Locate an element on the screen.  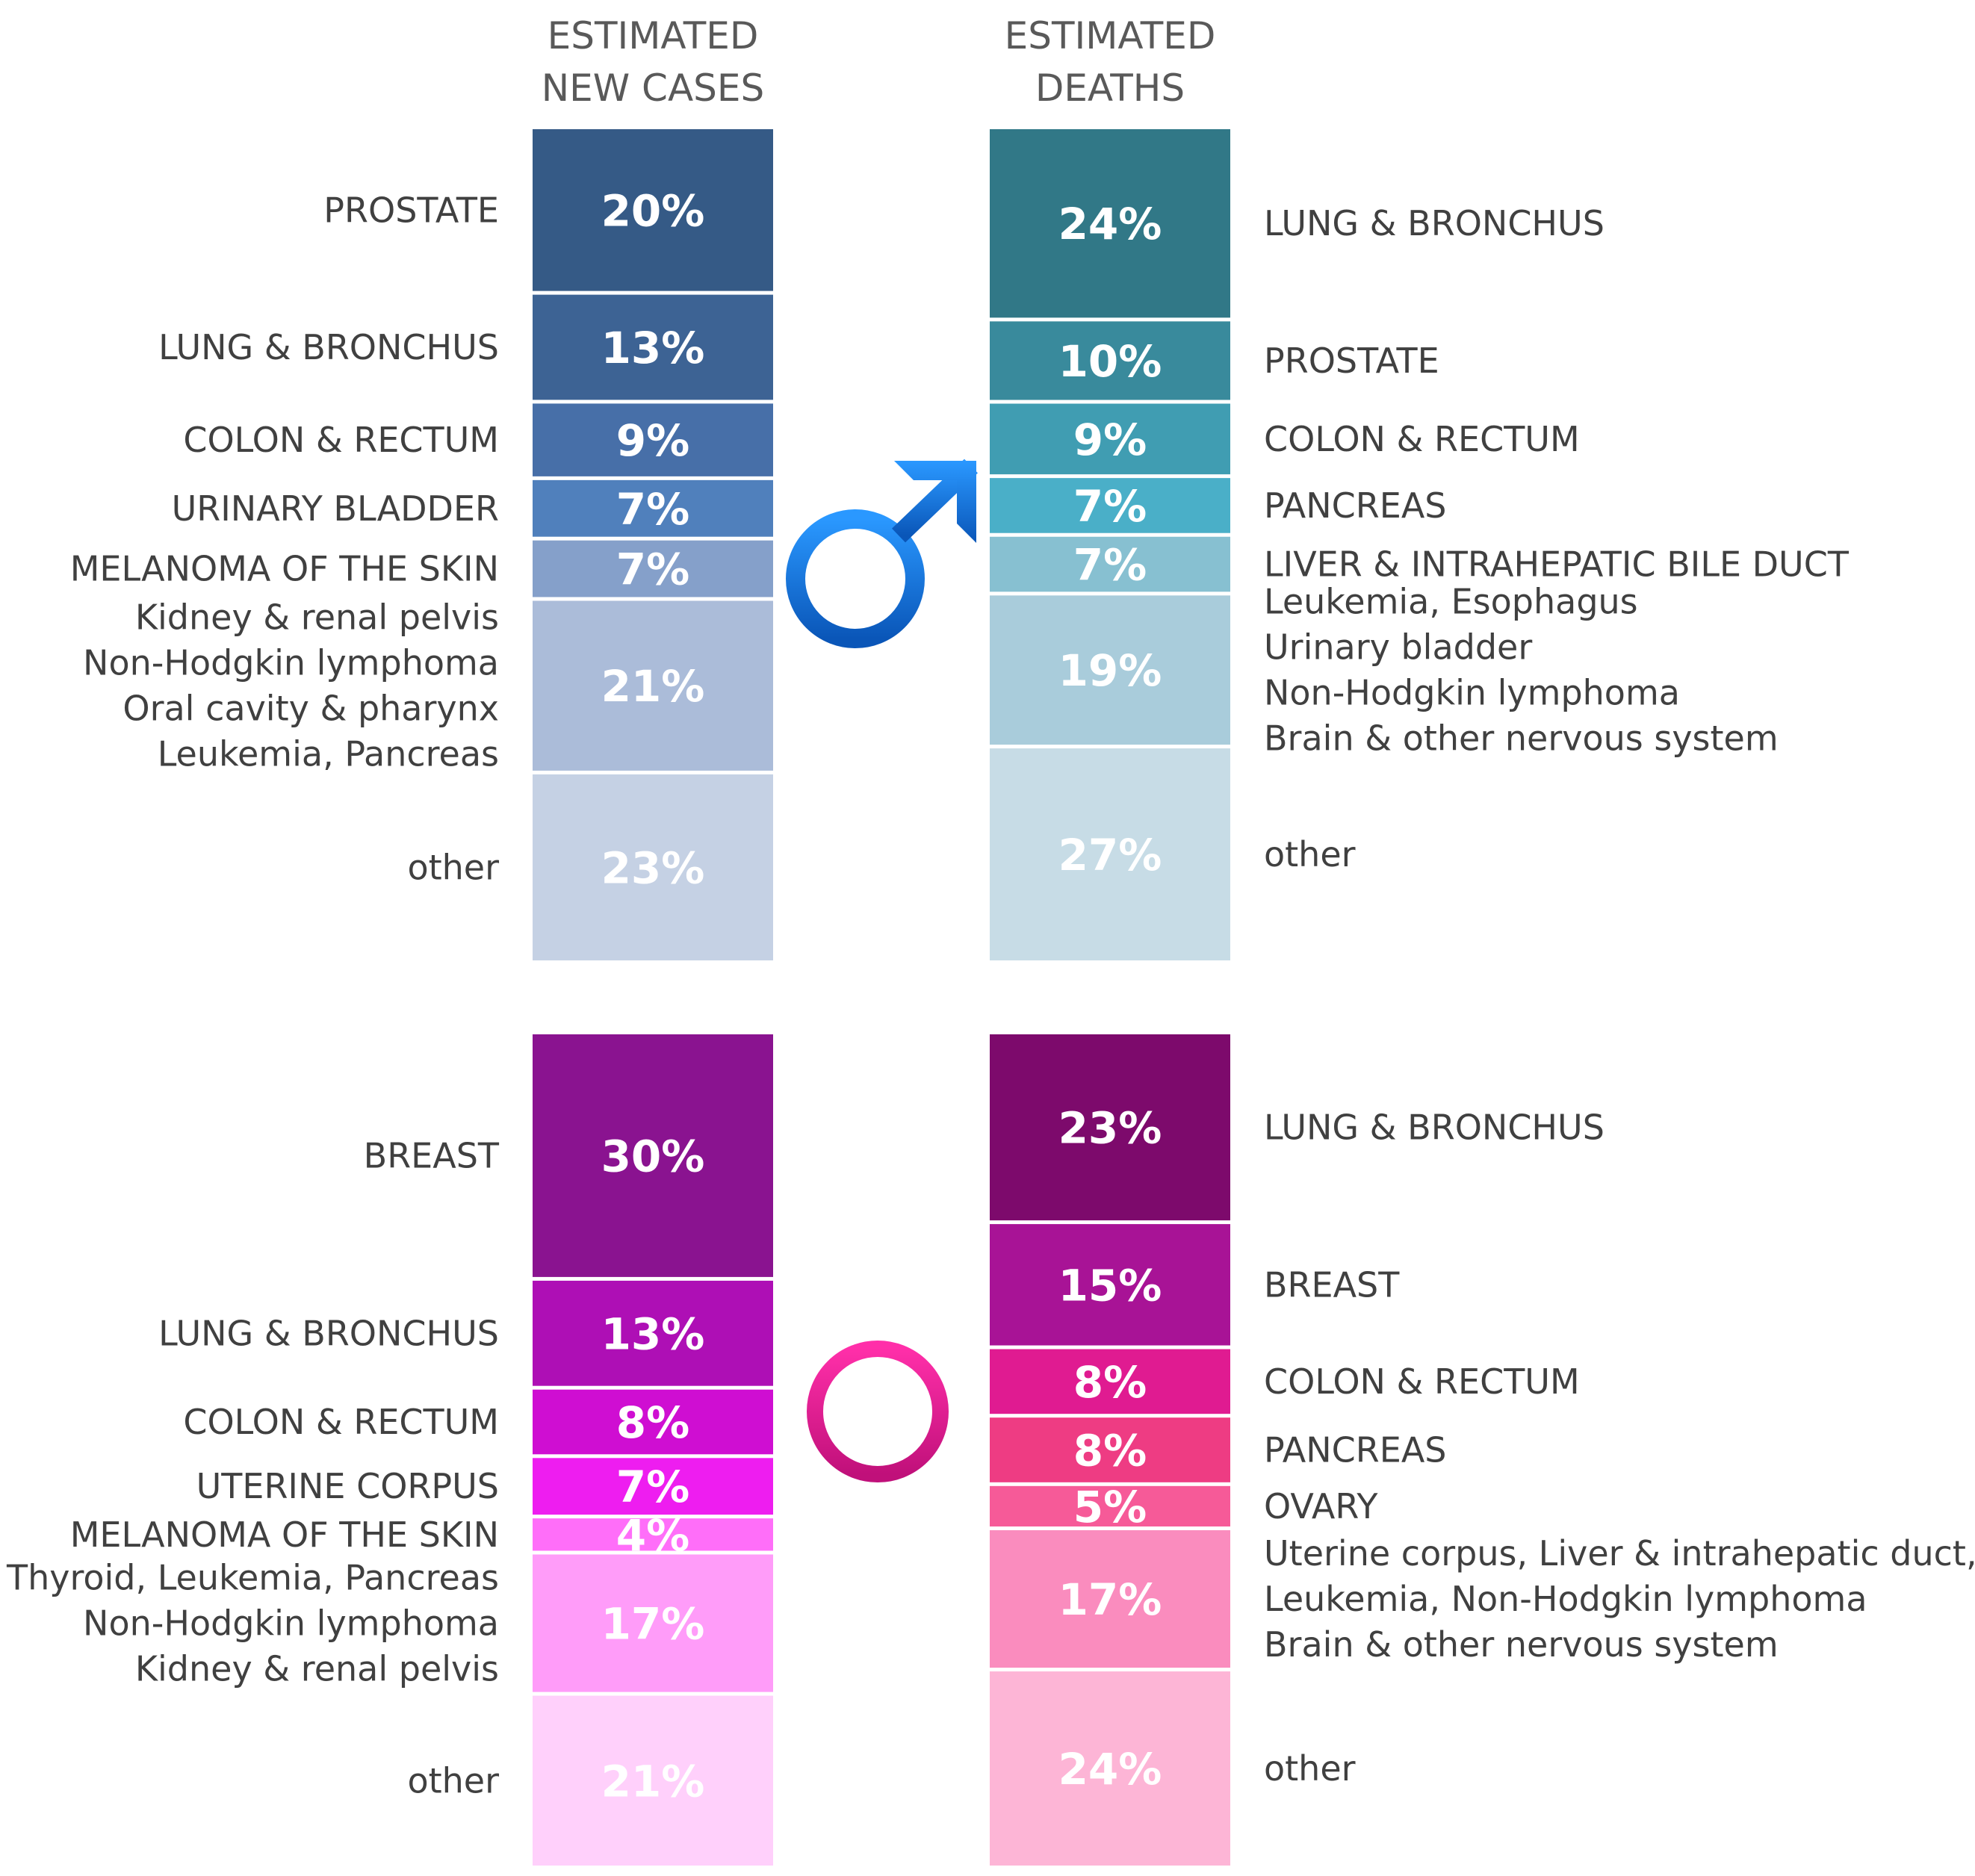
female-deaths-percent-label: 5% is located at coordinates (1110, 1507).